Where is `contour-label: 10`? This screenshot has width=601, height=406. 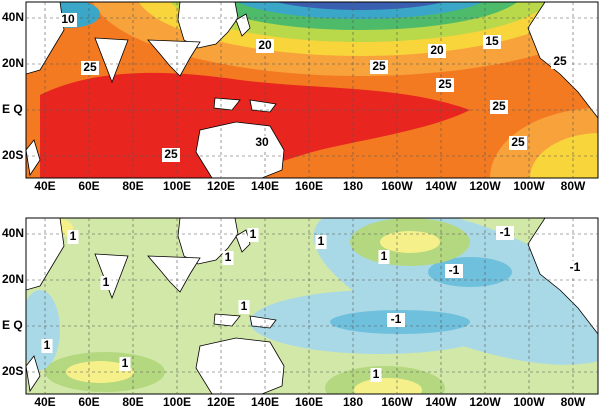 contour-label: 10 is located at coordinates (68, 19).